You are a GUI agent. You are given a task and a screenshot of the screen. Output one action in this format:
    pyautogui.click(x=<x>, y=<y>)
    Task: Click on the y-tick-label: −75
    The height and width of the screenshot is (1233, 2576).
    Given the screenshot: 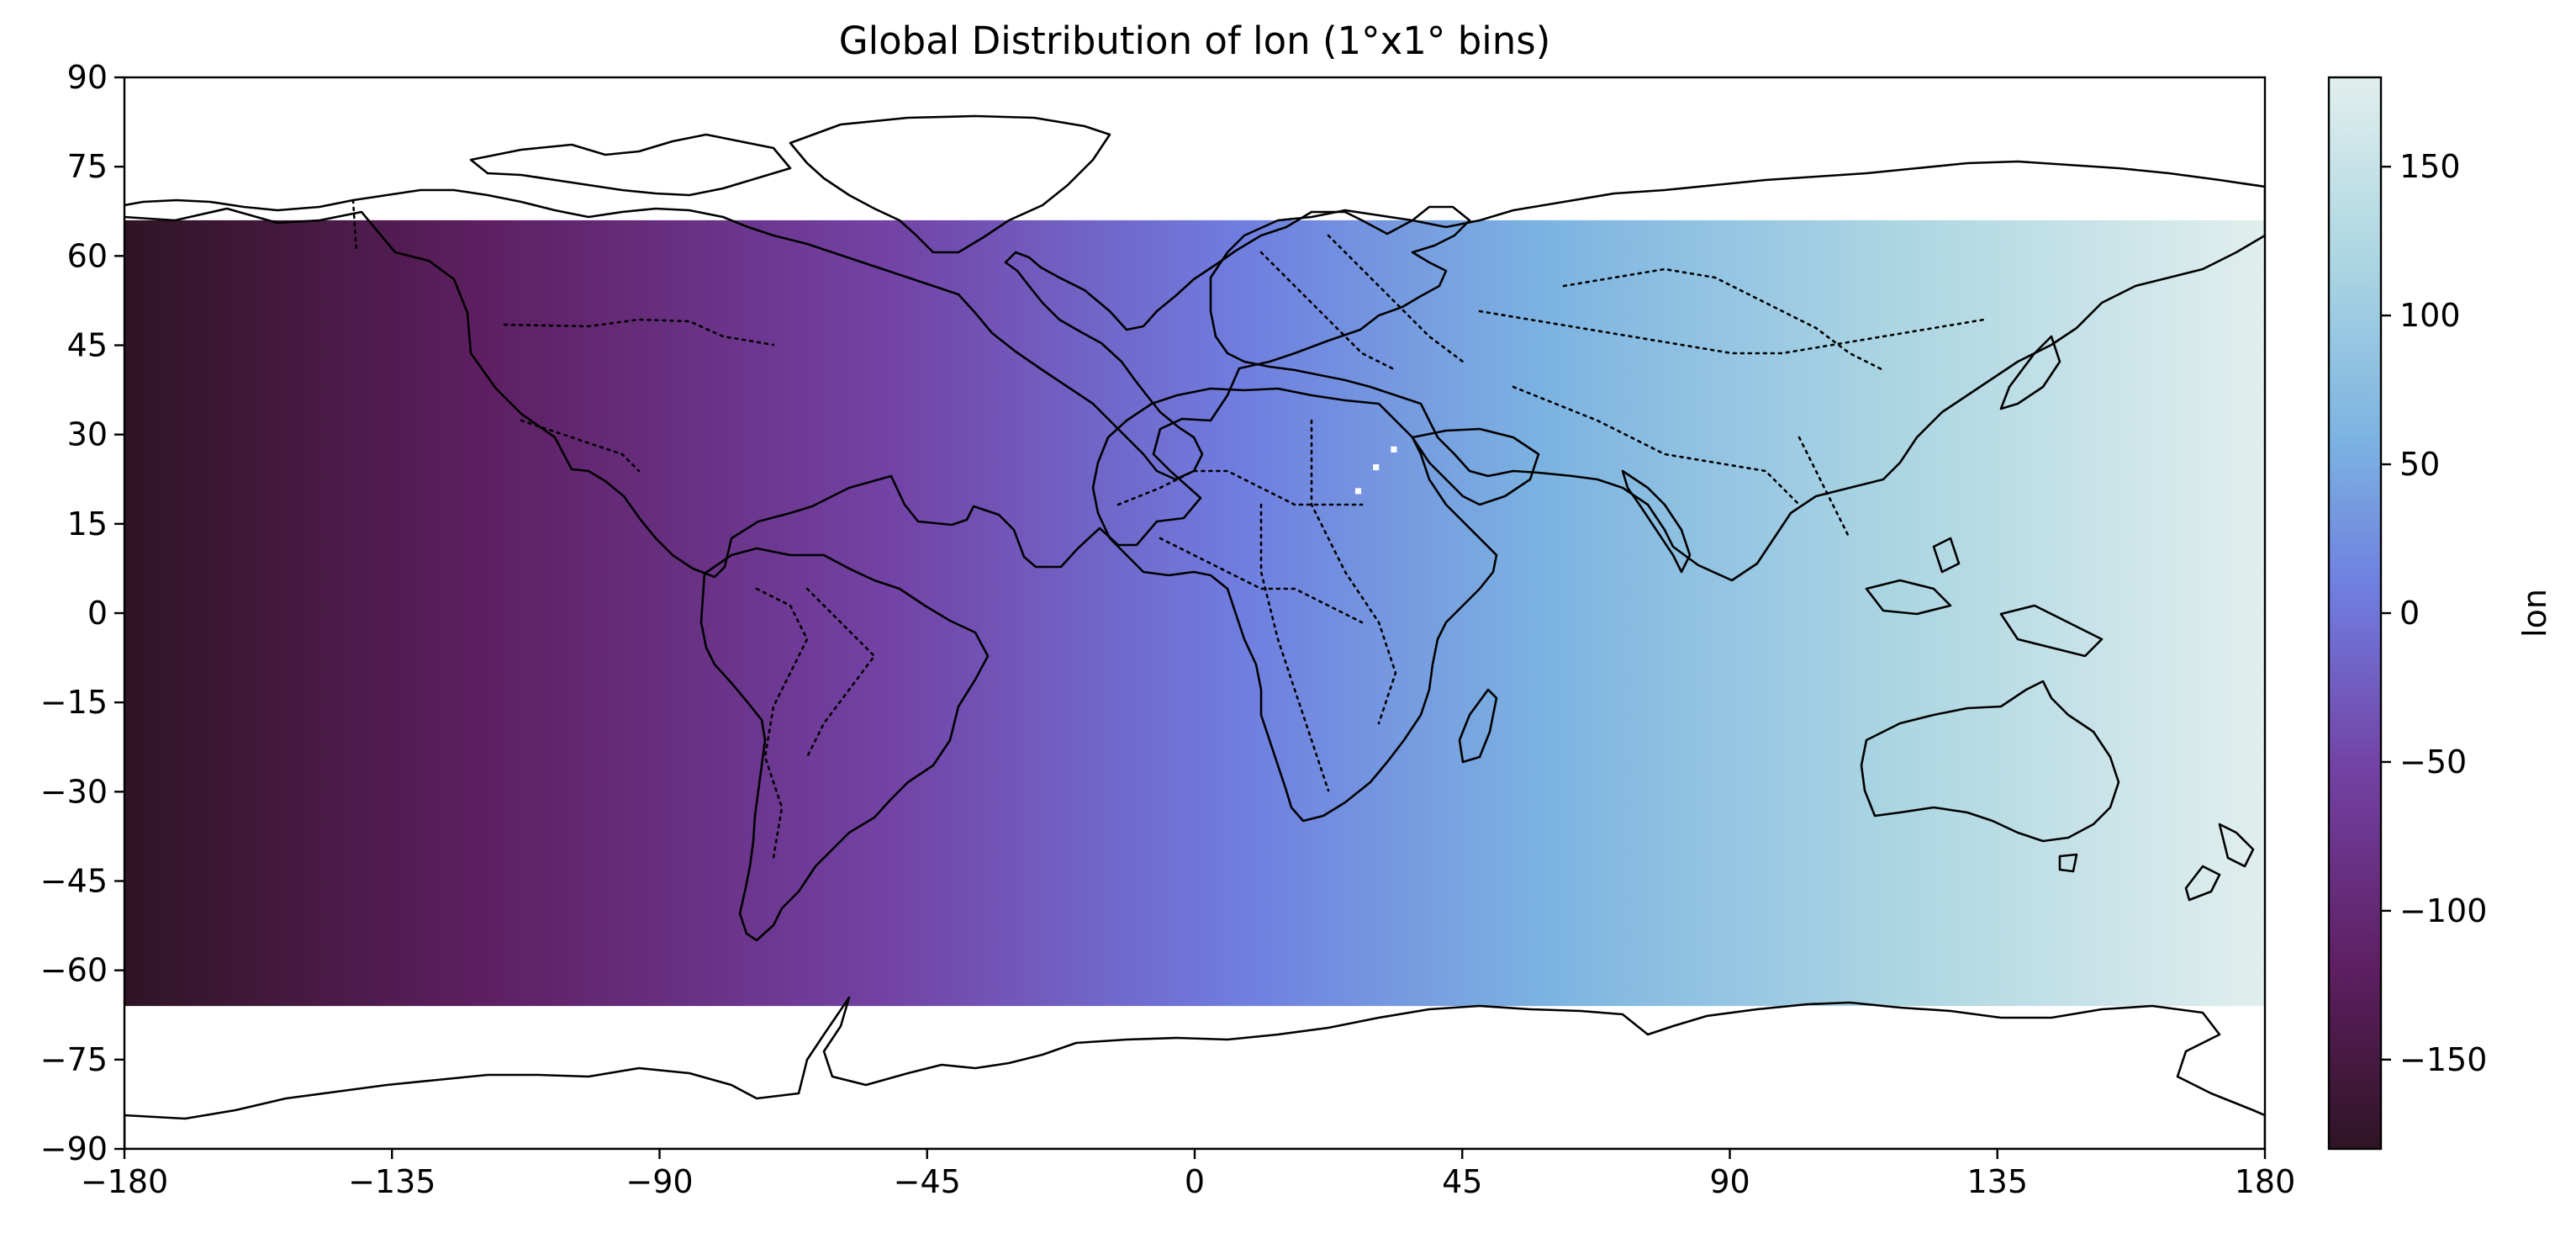 What is the action you would take?
    pyautogui.click(x=74, y=1059)
    